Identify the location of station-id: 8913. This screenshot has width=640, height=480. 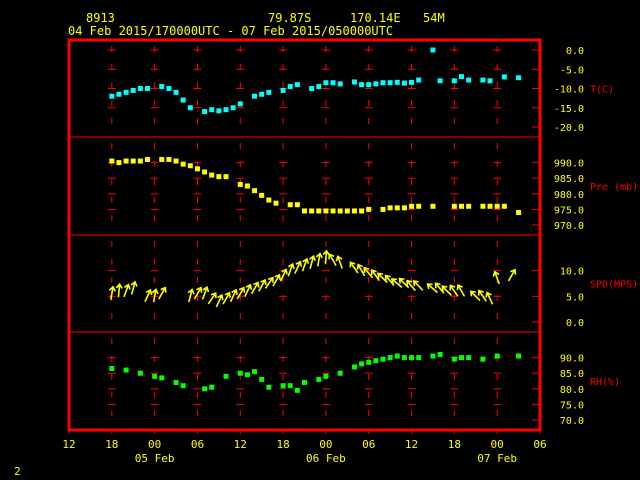
(100, 18).